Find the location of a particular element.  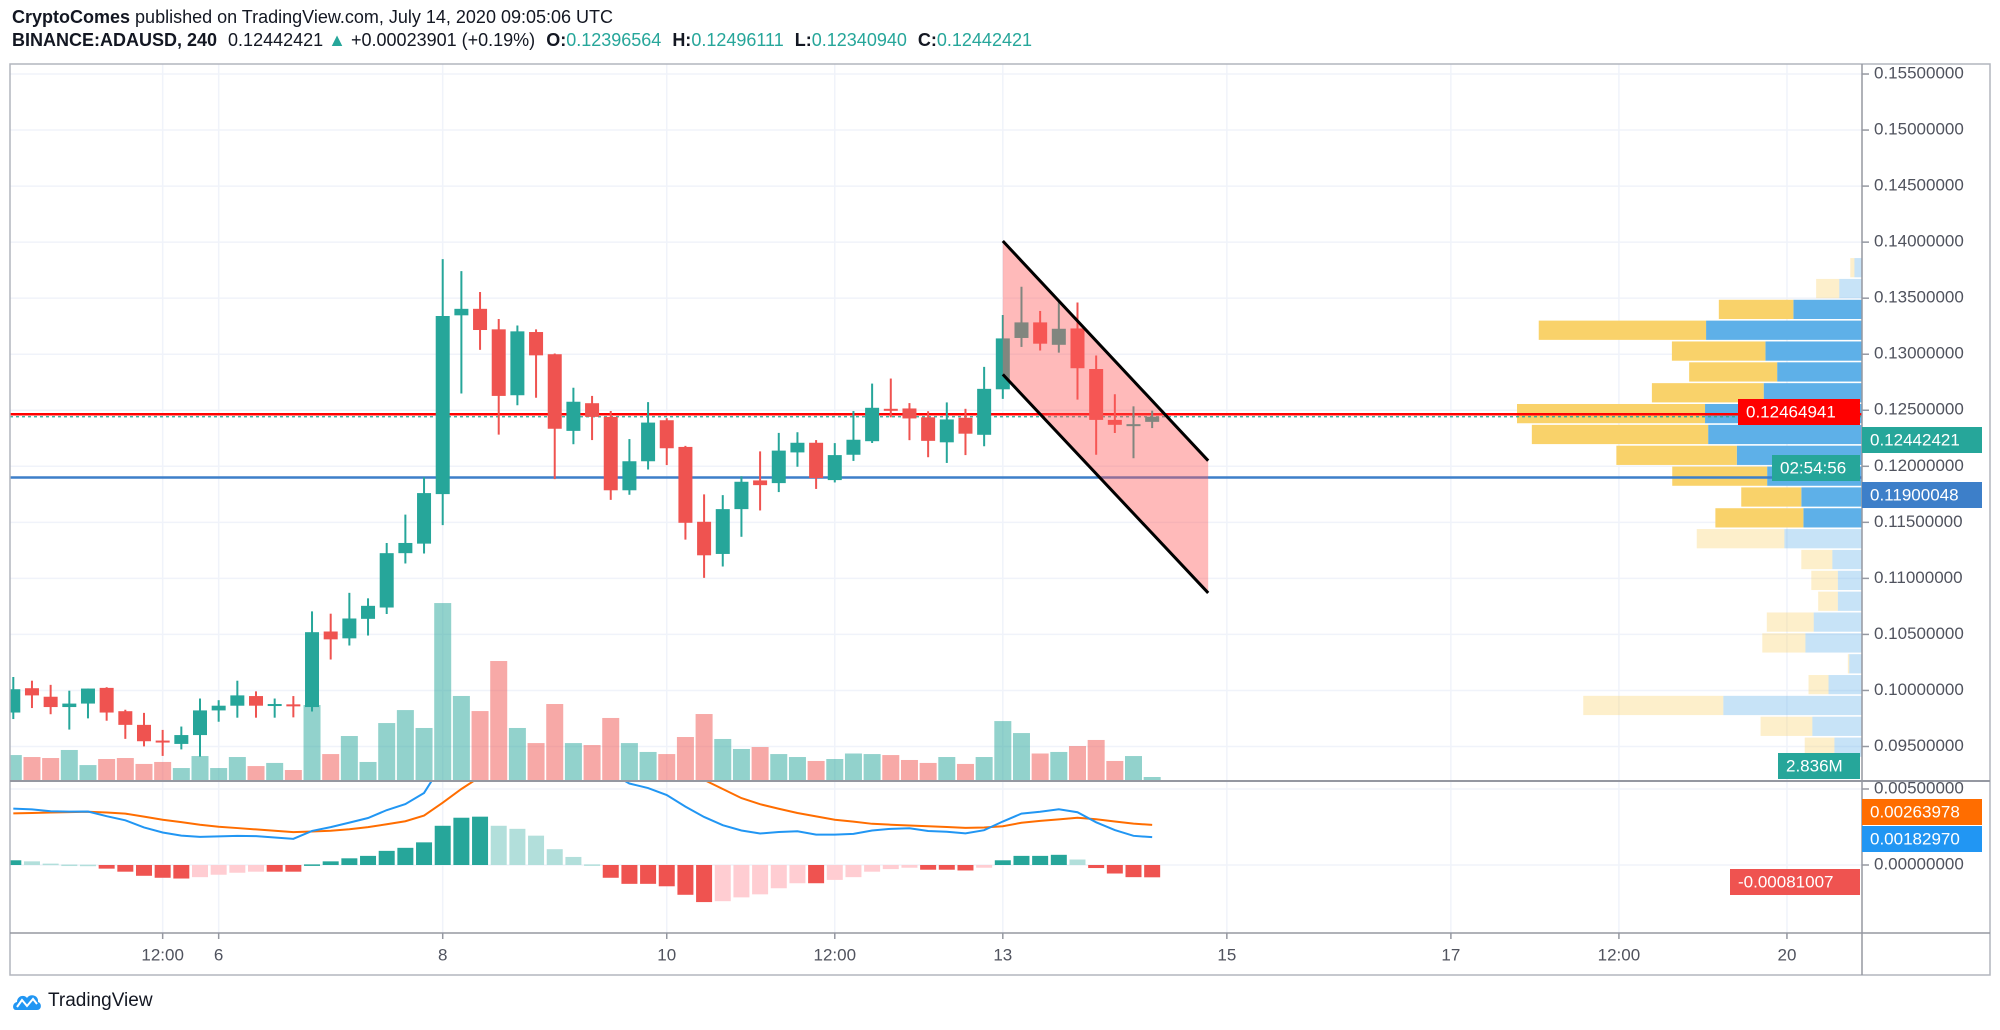

descending-channel is located at coordinates (1105, 416).